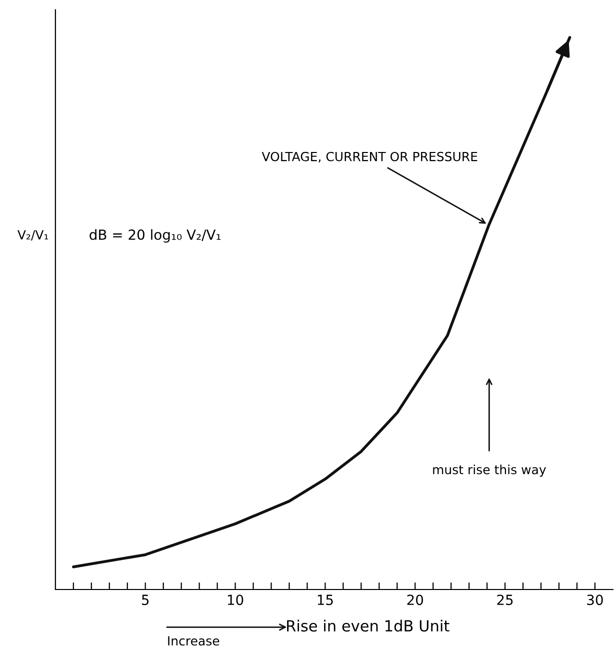 This screenshot has width=616, height=655. What do you see at coordinates (194, 641) in the screenshot?
I see `text: Increase` at bounding box center [194, 641].